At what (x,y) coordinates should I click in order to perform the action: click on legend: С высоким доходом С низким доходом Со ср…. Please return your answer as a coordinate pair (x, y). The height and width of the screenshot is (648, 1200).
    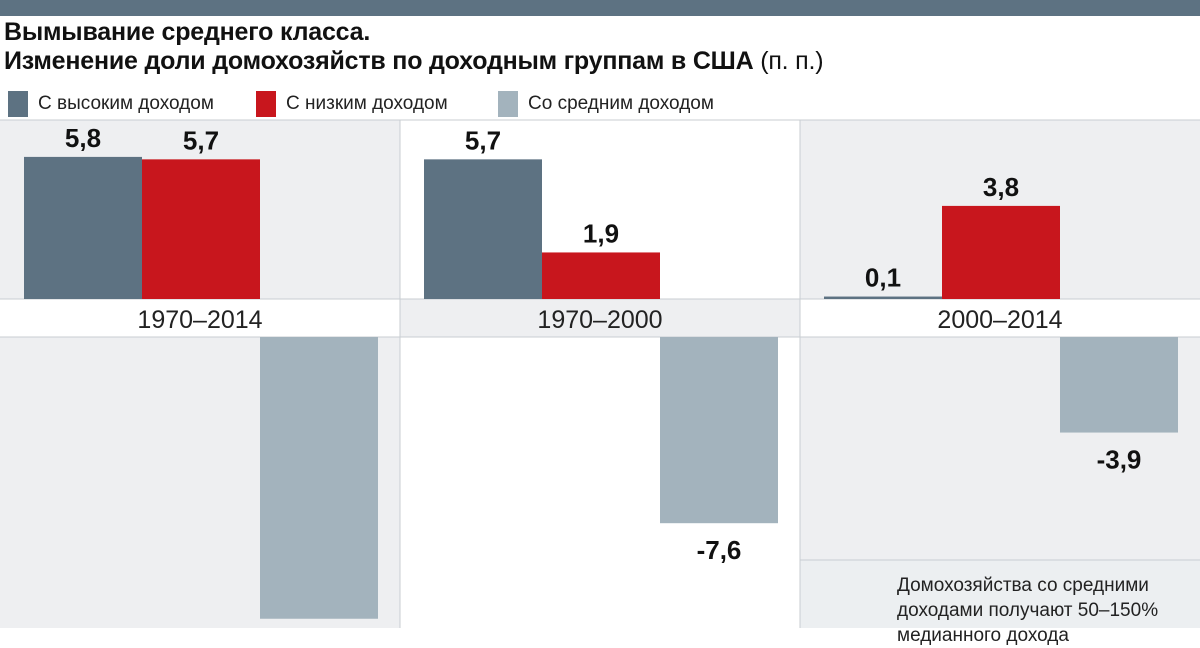
    Looking at the image, I should click on (600, 104).